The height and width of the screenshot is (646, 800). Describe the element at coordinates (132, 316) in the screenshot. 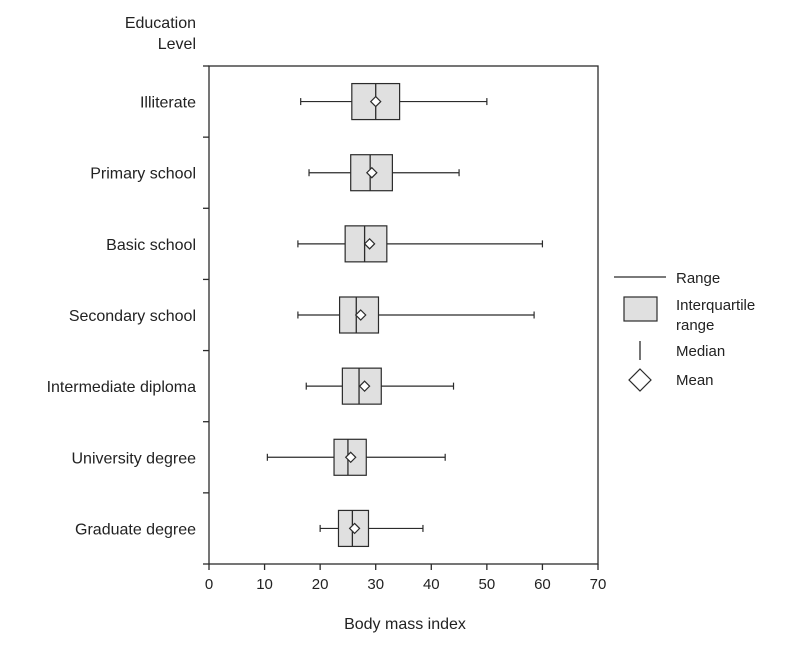

I see `category-label: Secondary school` at that location.